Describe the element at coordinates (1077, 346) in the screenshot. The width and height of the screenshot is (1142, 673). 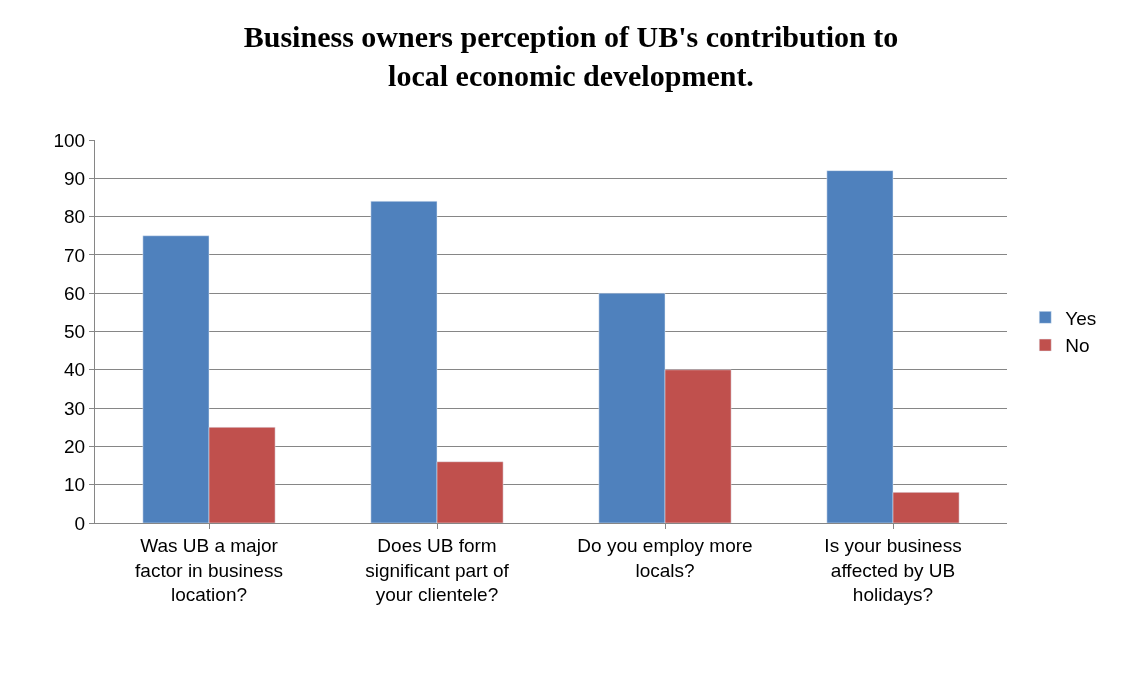
I see `legend-label: No` at that location.